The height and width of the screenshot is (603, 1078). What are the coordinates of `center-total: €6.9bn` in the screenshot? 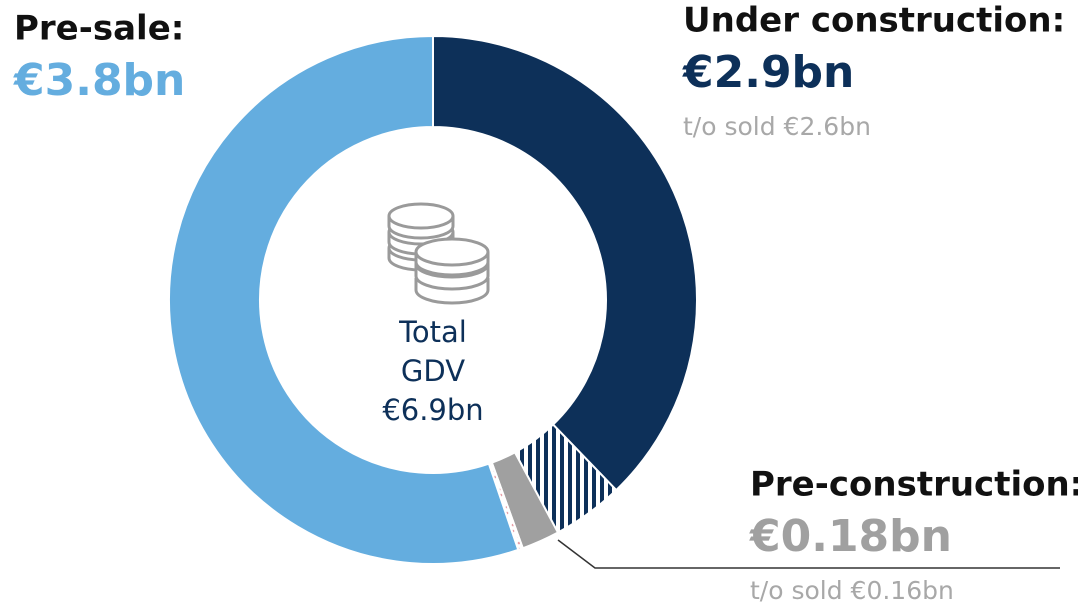 It's located at (432, 410).